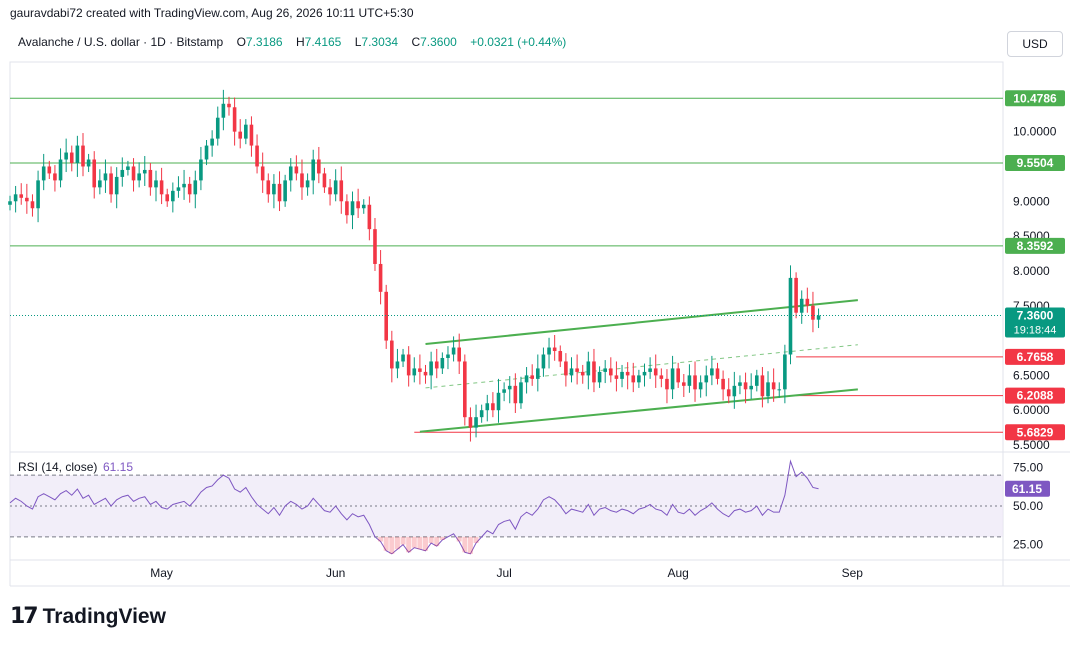 The width and height of the screenshot is (1080, 647). I want to click on candle-countdown: 19:18:44, so click(1035, 331).